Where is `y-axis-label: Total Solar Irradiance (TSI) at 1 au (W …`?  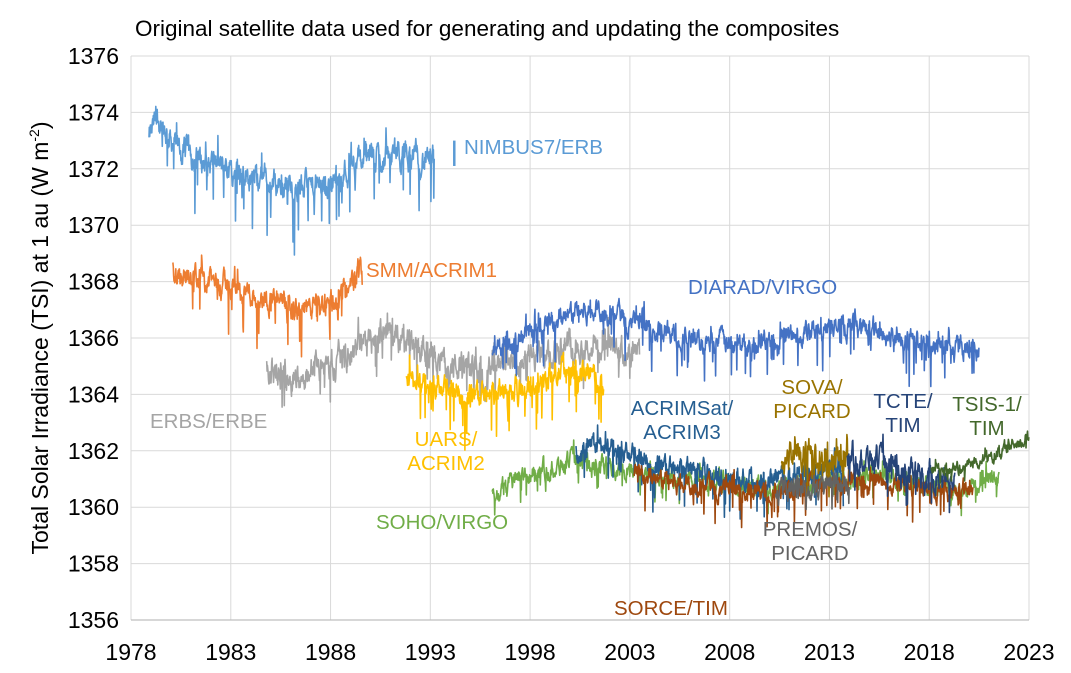 y-axis-label: Total Solar Irradiance (TSI) at 1 au (W … is located at coordinates (40, 338).